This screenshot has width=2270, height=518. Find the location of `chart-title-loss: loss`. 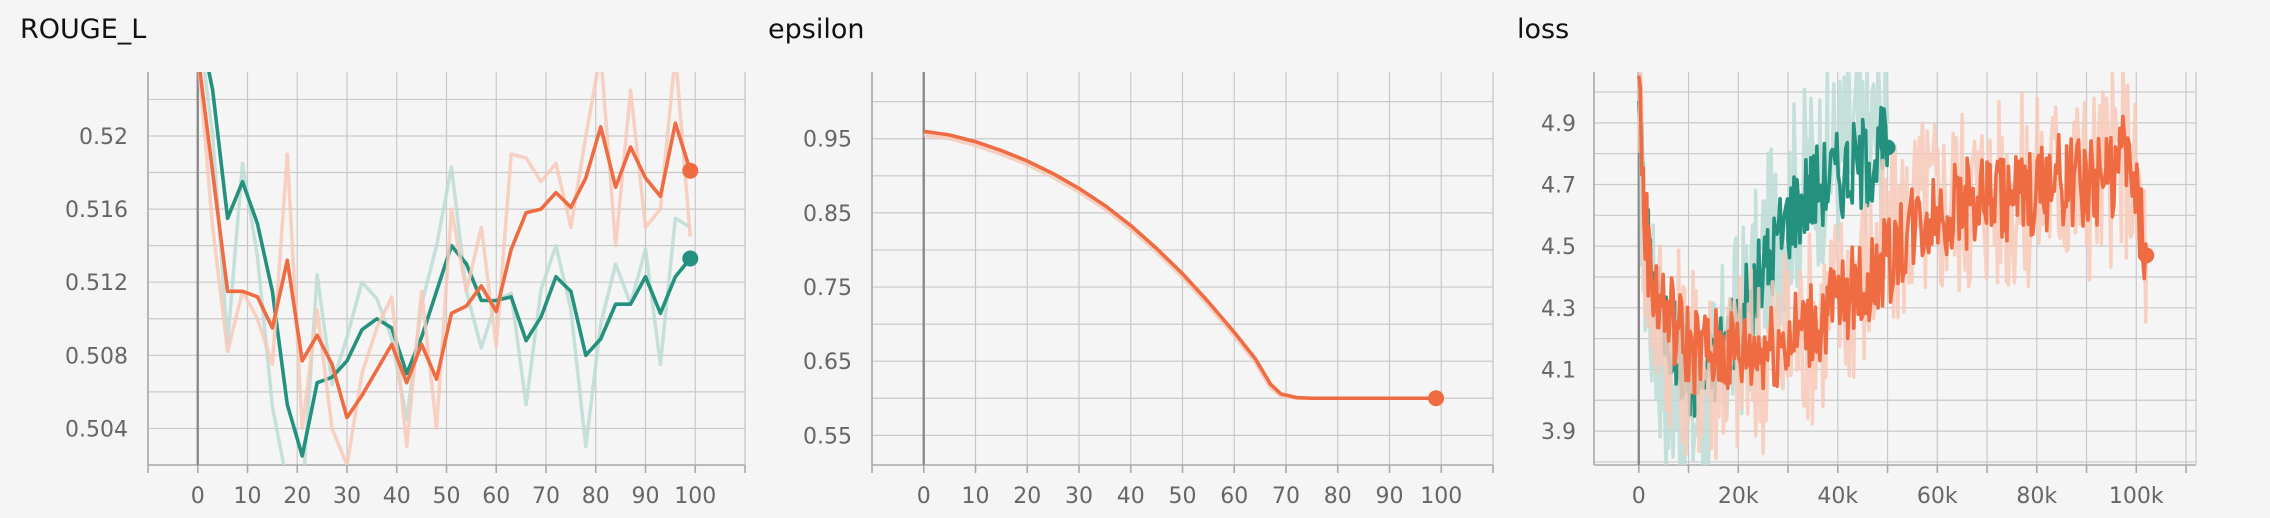

chart-title-loss: loss is located at coordinates (1543, 29).